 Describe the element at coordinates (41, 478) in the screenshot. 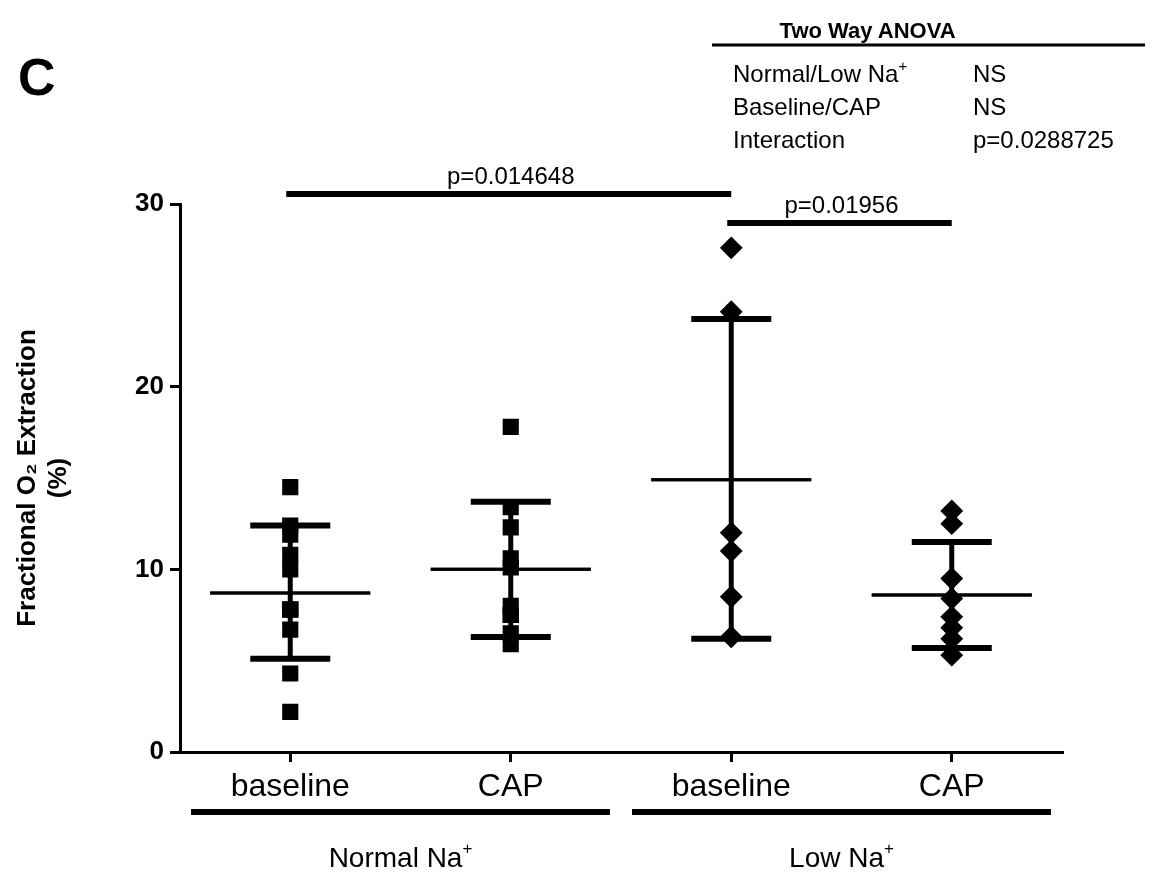

I see `y-axis-title: Fractional O₂ Extraction (%)` at that location.